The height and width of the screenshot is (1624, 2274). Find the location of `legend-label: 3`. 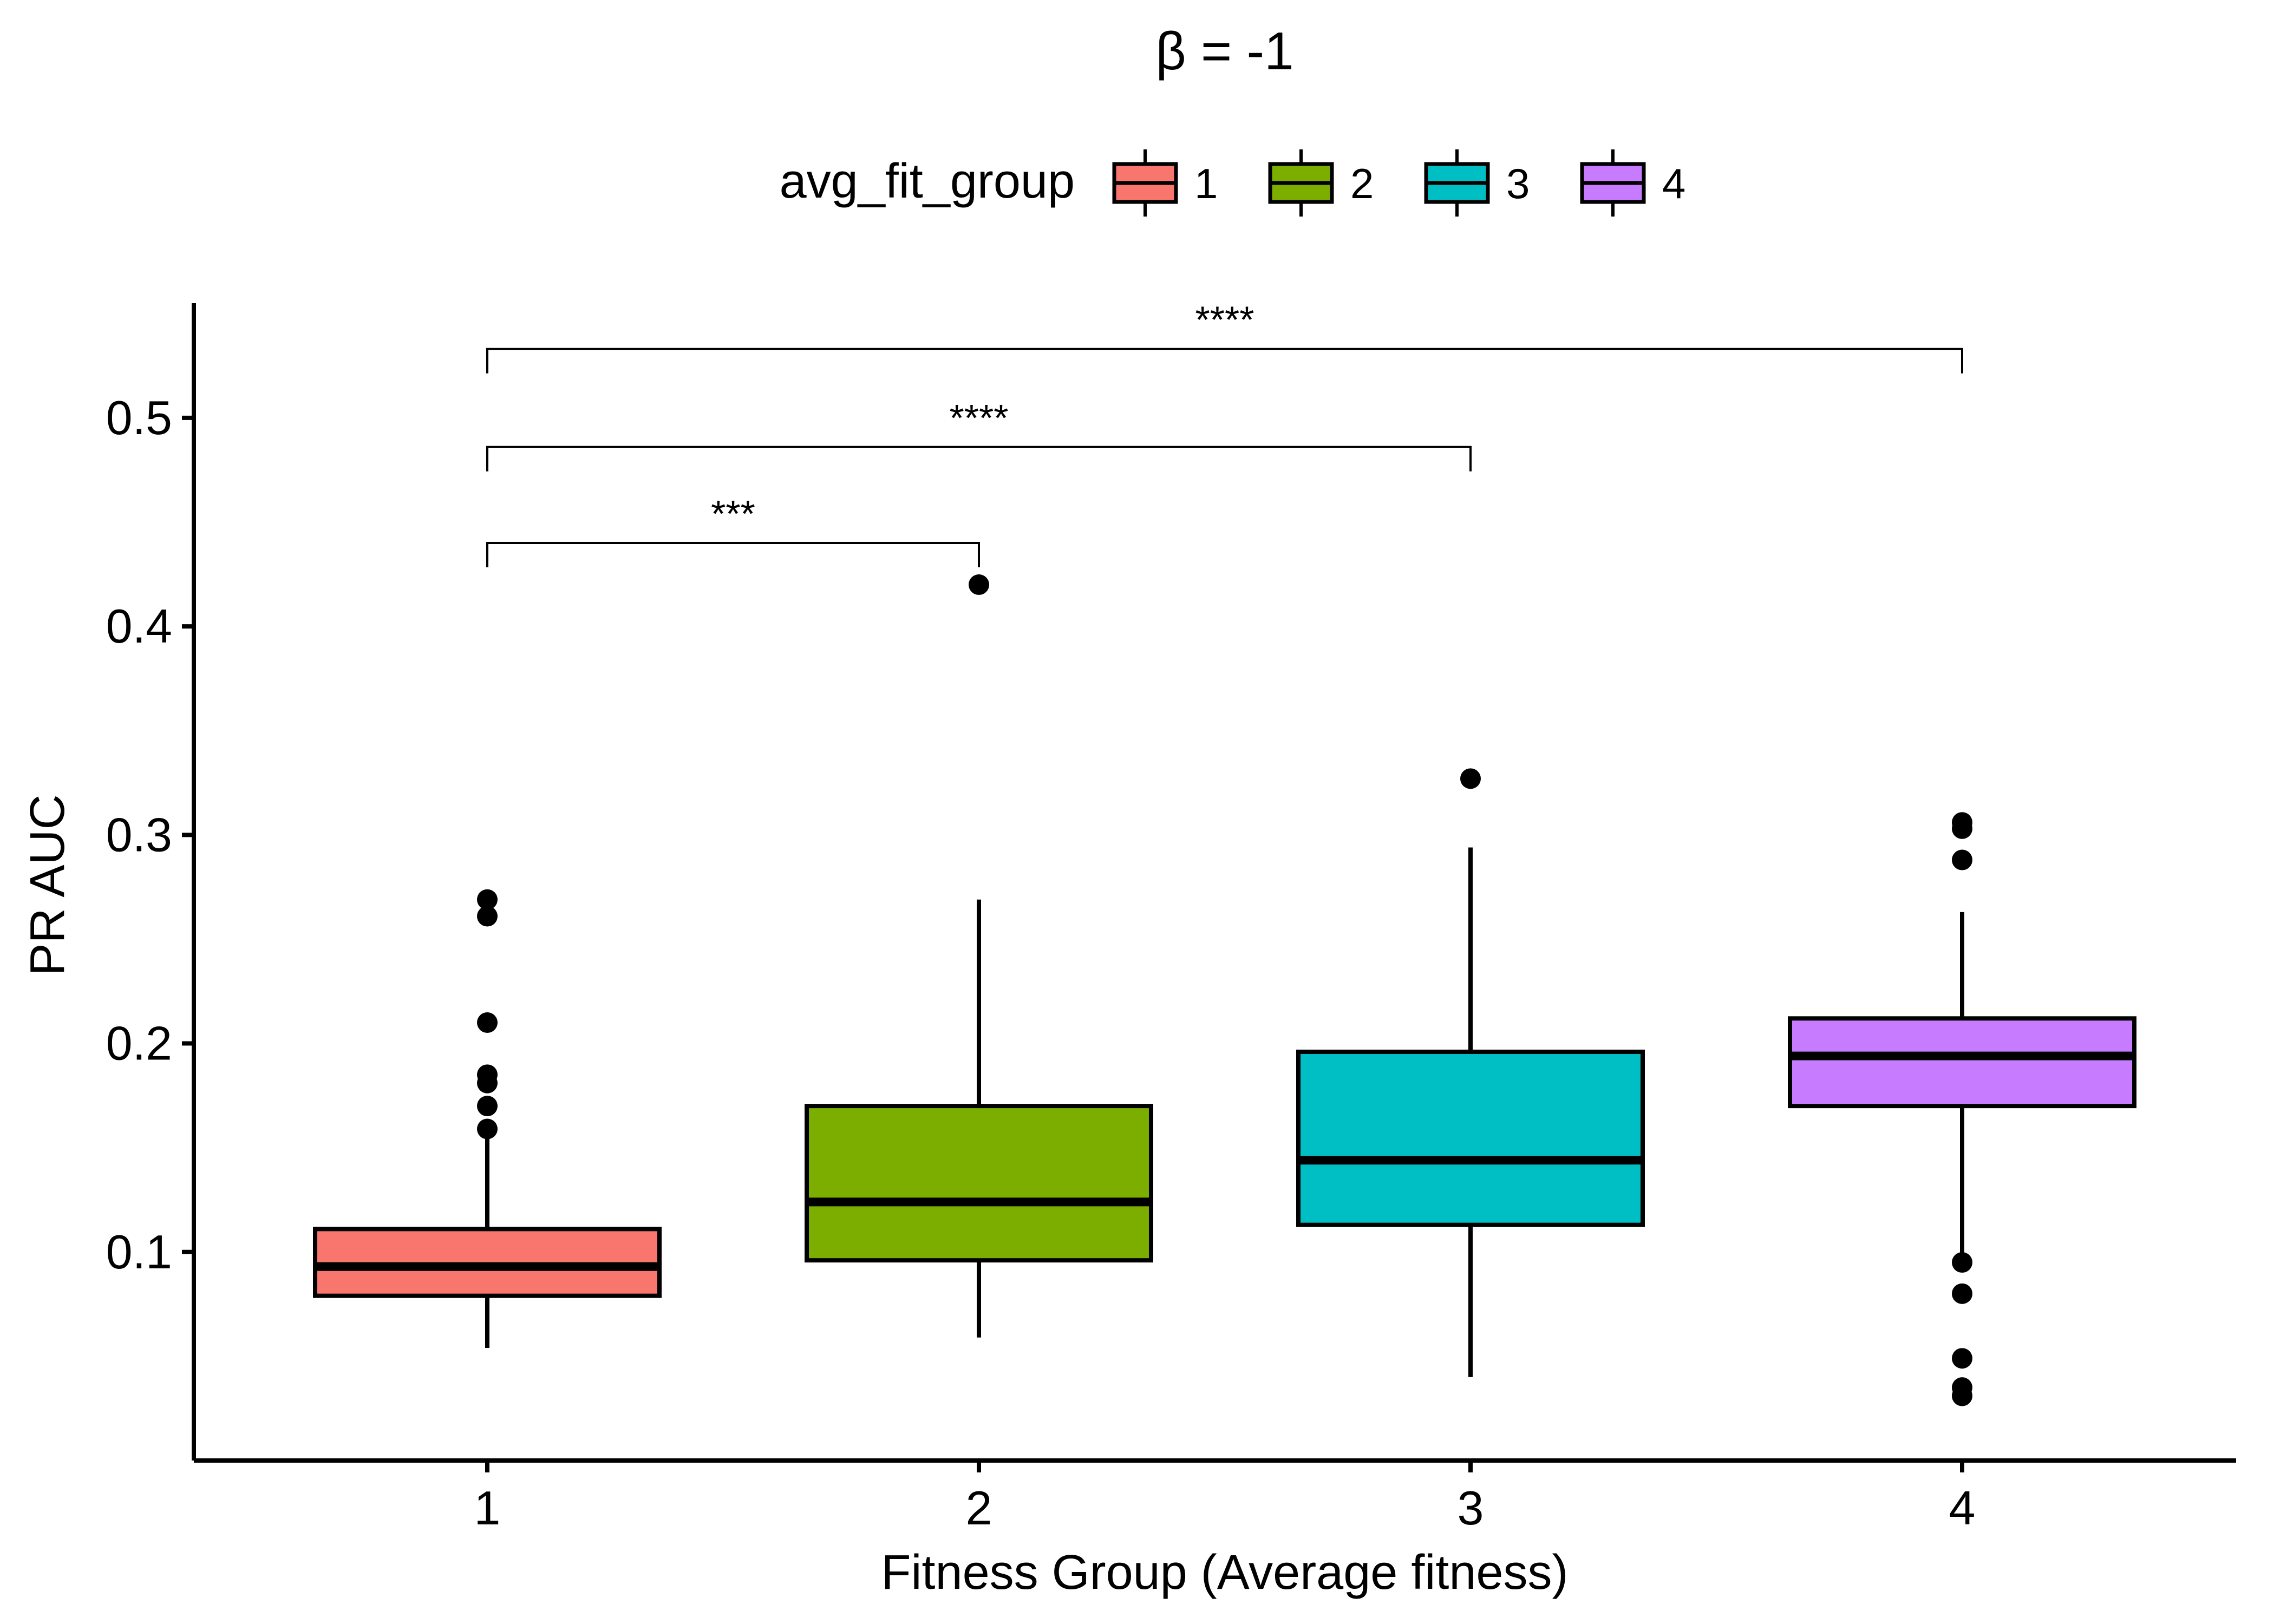

legend-label: 3 is located at coordinates (1518, 183).